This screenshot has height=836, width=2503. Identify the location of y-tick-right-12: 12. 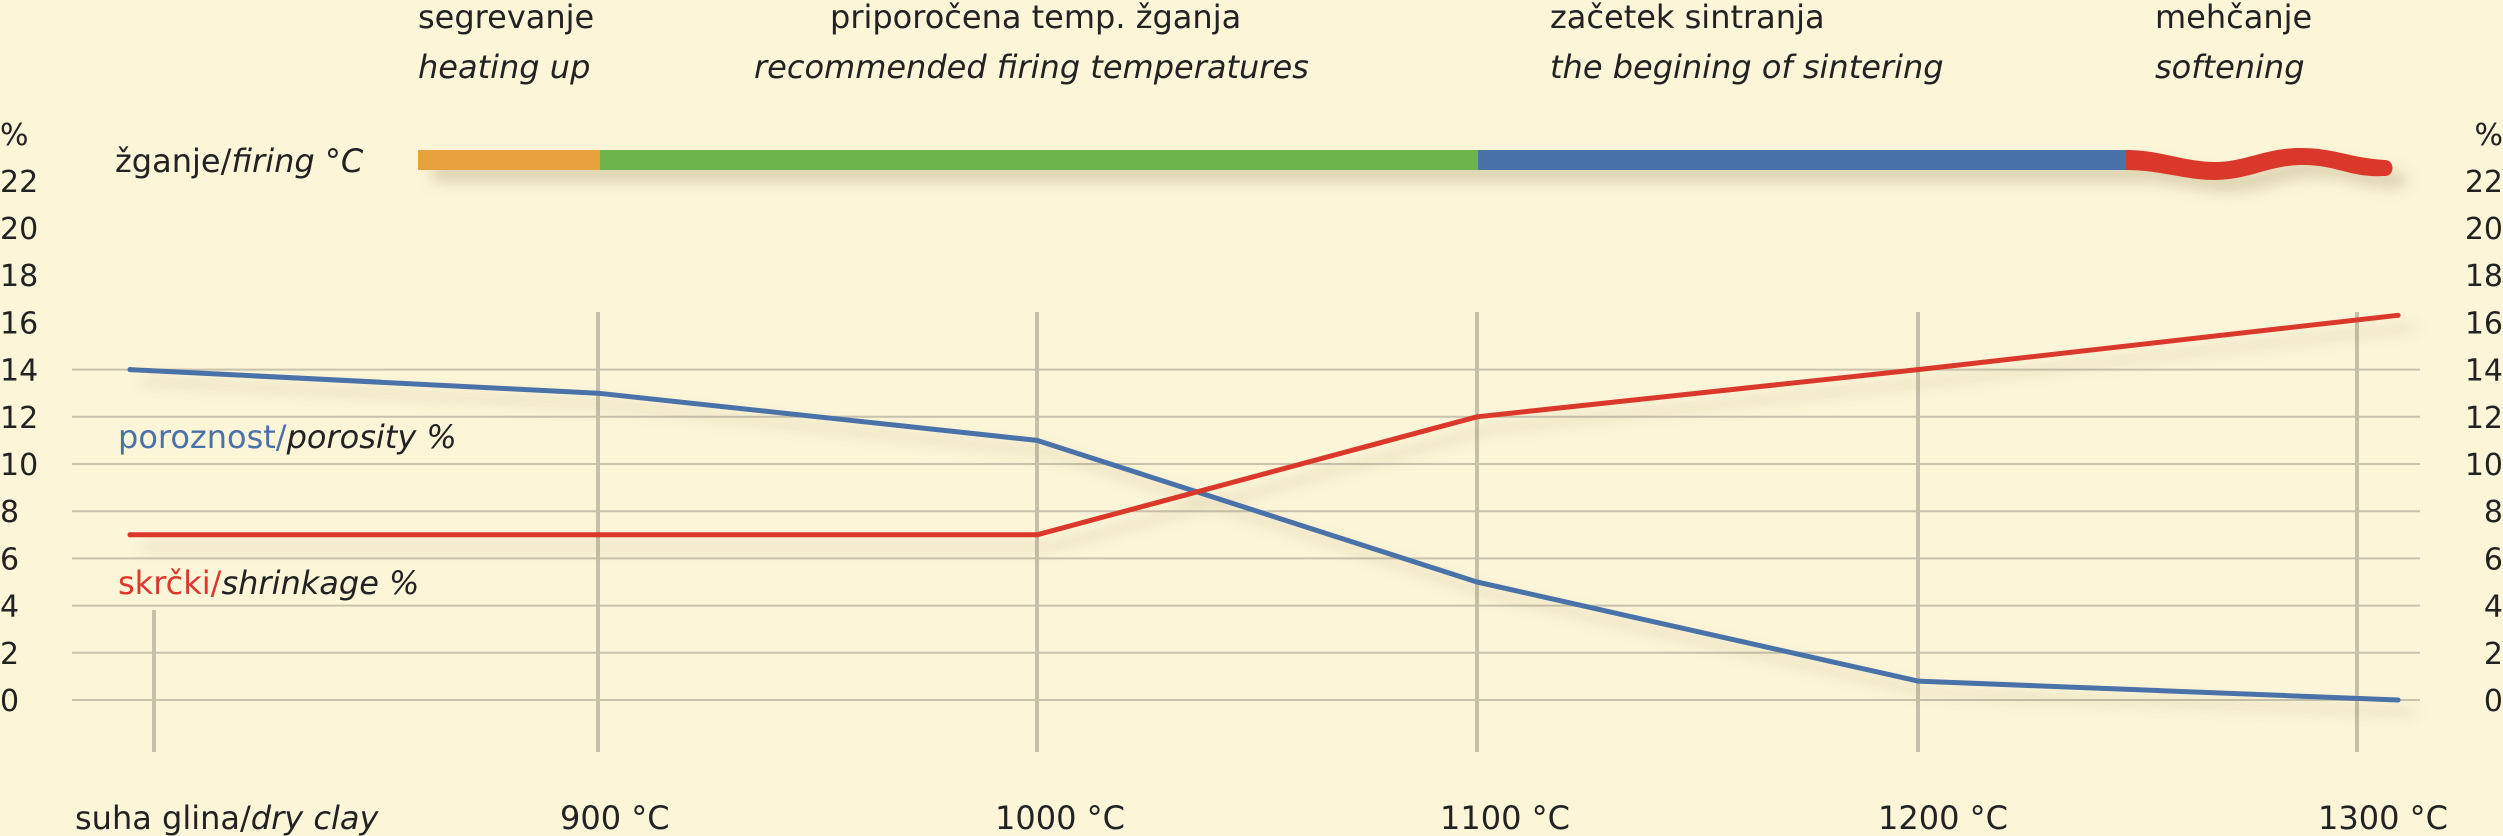
(2484, 418).